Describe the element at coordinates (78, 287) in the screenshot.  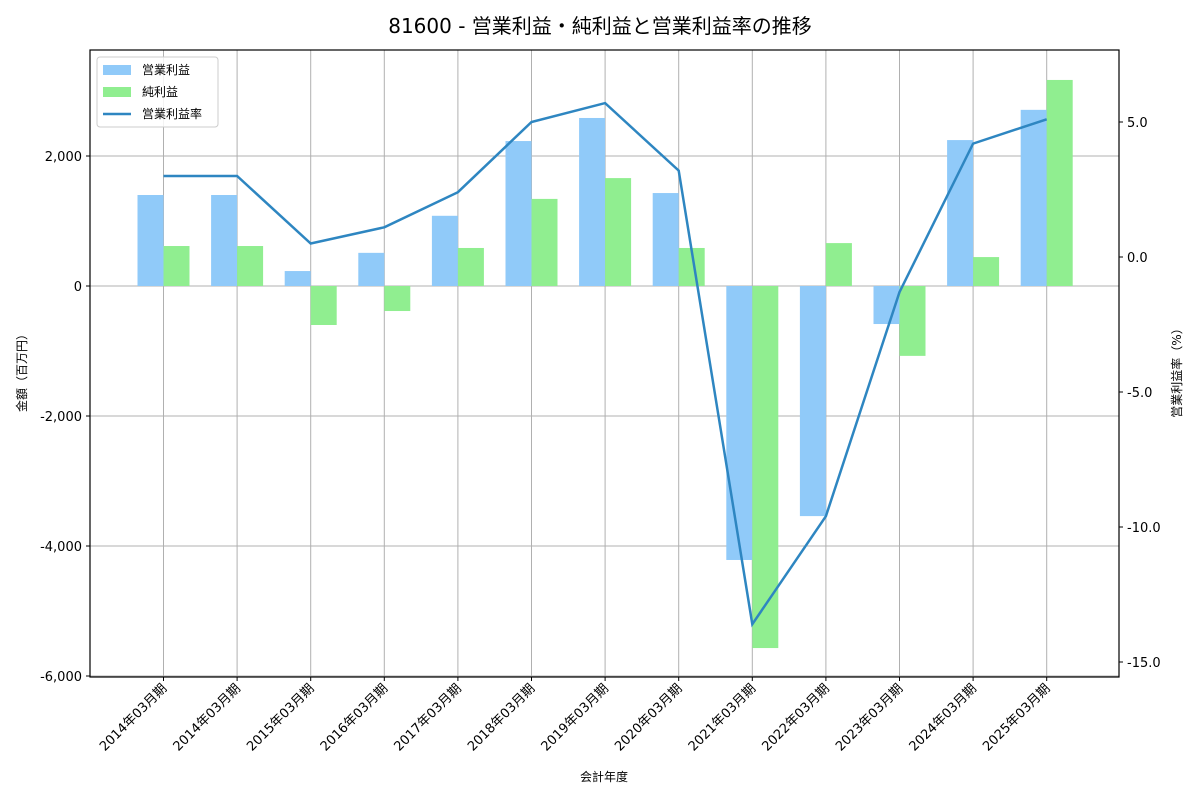
I see `y-tick-label: 0` at that location.